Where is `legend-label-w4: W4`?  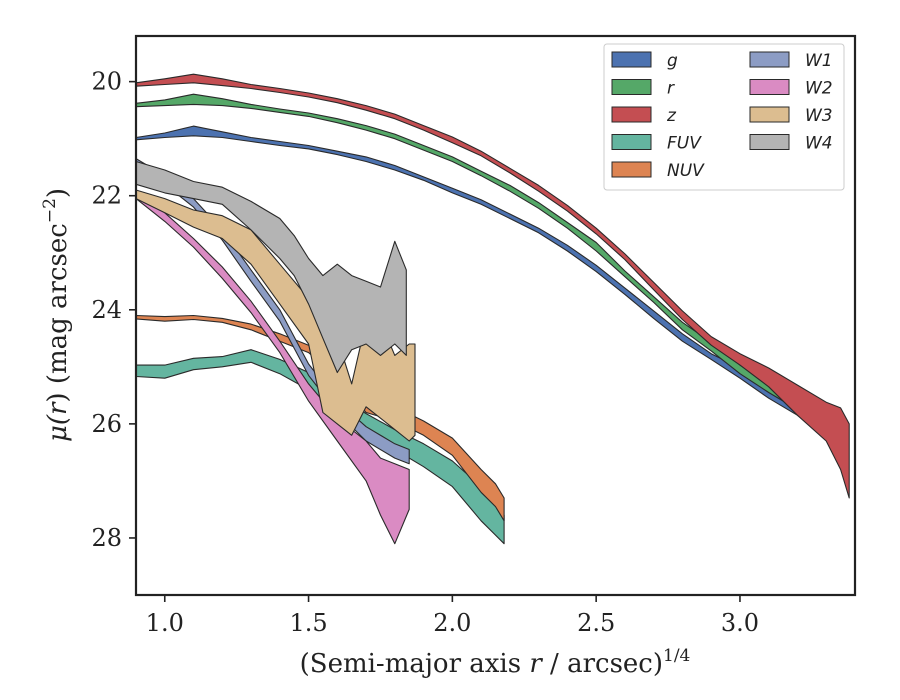
legend-label-w4: W4 is located at coordinates (819, 144).